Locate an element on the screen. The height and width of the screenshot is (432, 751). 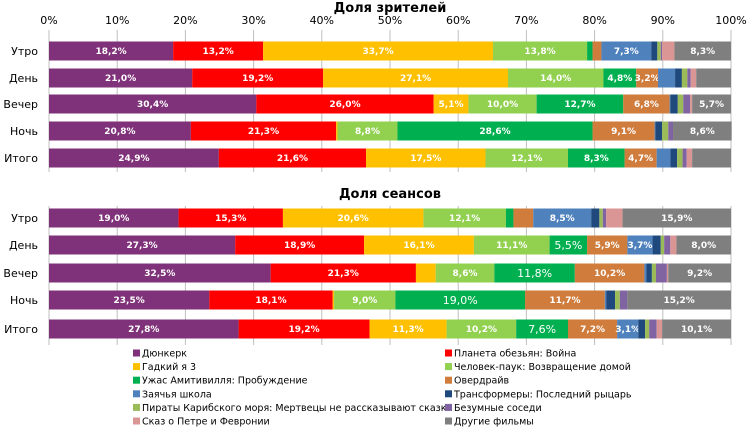
data-label: 16,1% is located at coordinates (418, 246).